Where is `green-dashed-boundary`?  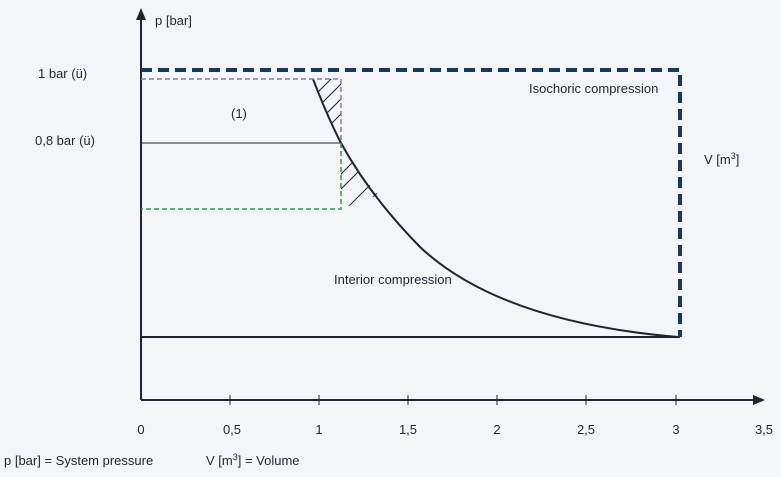 green-dashed-boundary is located at coordinates (241, 176).